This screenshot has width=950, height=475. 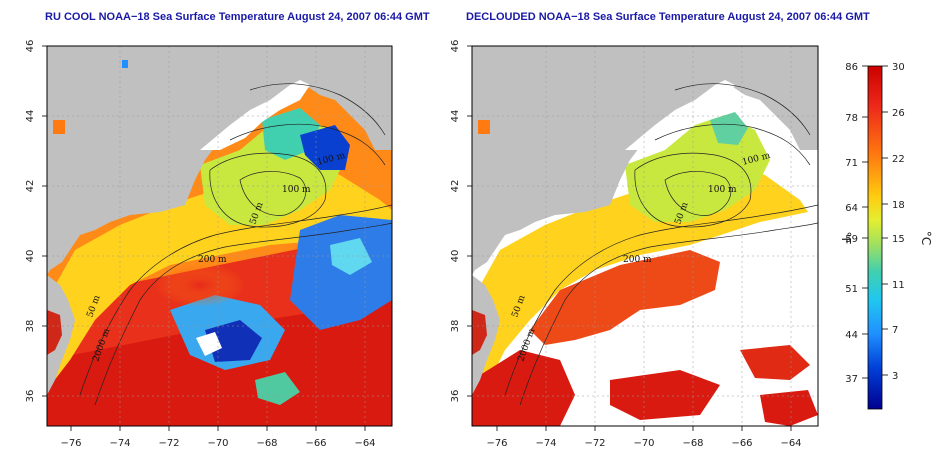 What do you see at coordinates (233, 341) in the screenshot?
I see `cloud-artifact-deep` at bounding box center [233, 341].